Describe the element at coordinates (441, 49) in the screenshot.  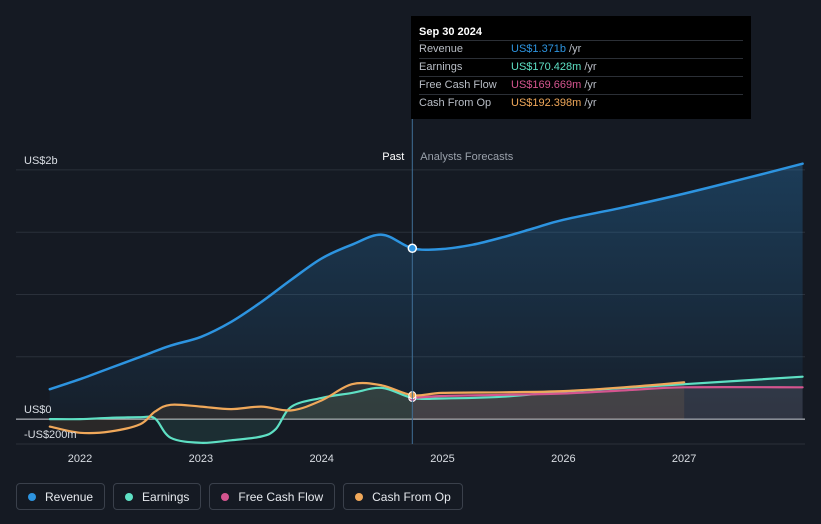
I see `tooltip-label: Revenue` at that location.